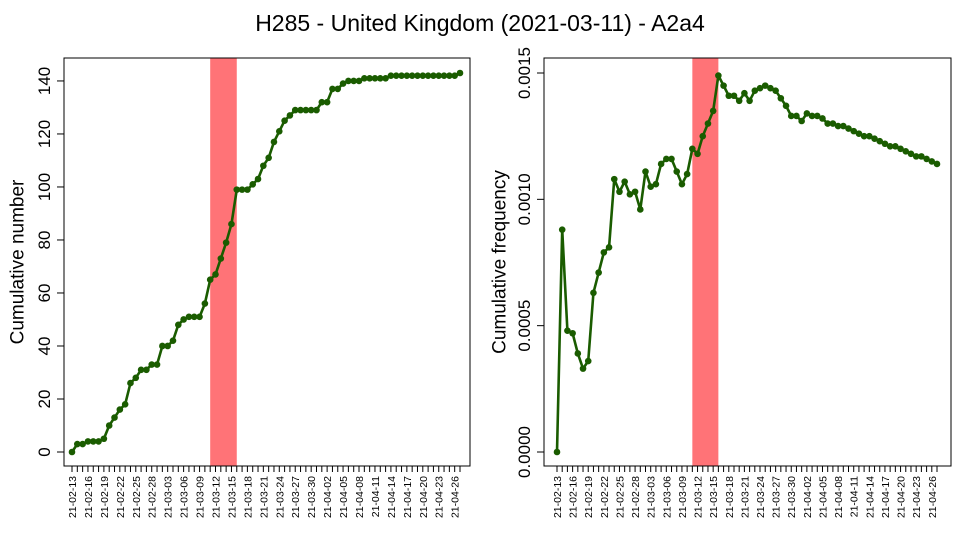 The image size is (960, 533). What do you see at coordinates (705, 262) in the screenshot?
I see `right-highlight-band` at bounding box center [705, 262].